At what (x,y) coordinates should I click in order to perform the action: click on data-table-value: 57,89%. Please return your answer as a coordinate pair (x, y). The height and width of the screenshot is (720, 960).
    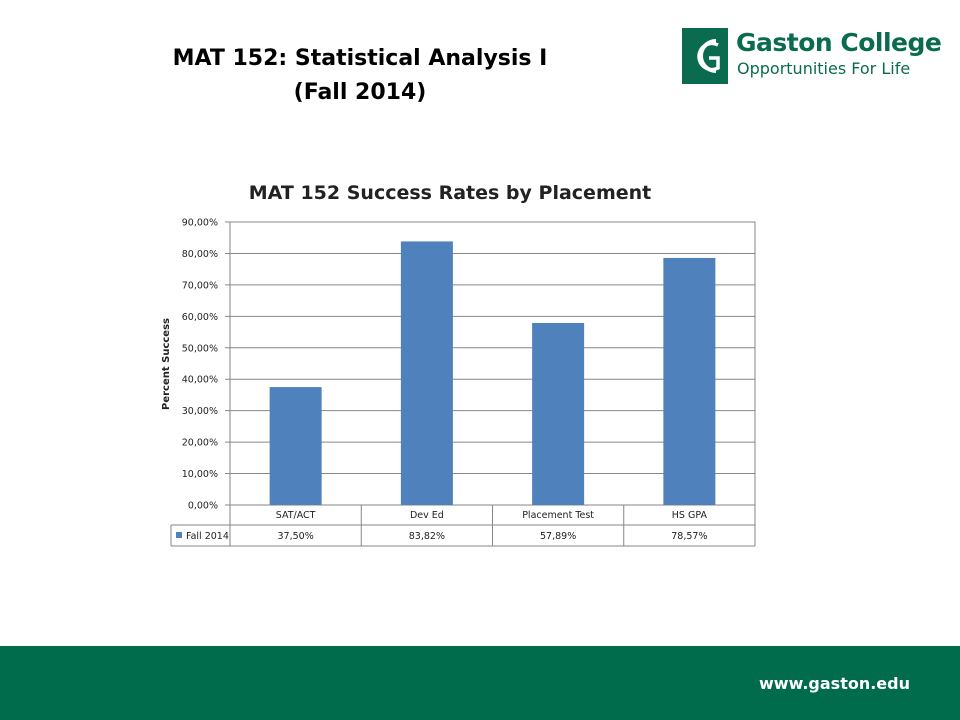
    Looking at the image, I should click on (558, 536).